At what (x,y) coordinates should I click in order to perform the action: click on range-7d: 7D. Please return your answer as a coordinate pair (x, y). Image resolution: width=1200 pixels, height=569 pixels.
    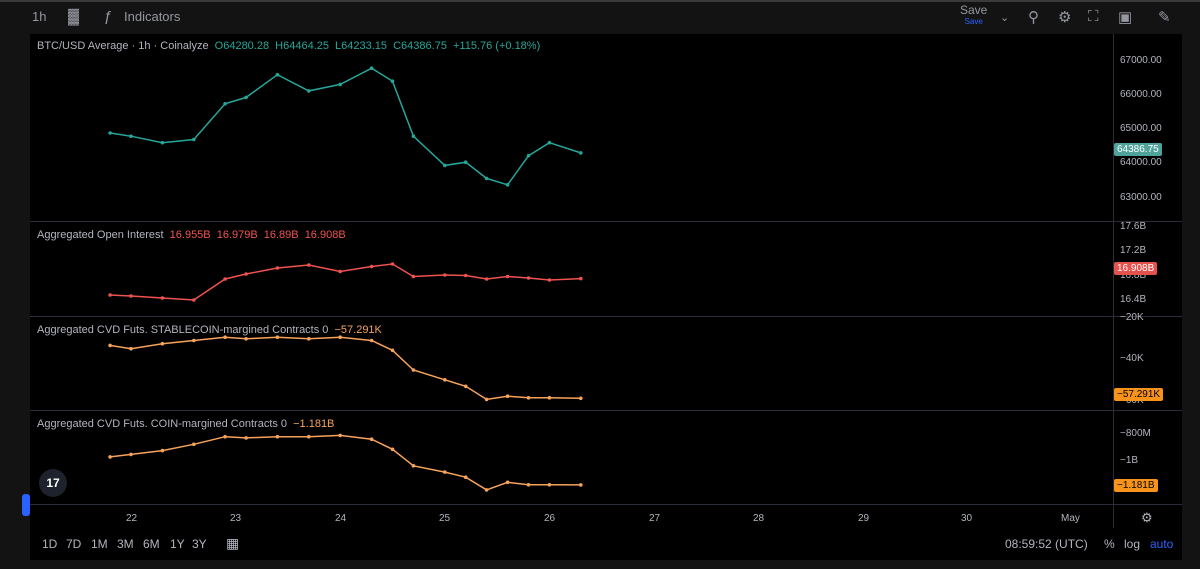
    Looking at the image, I should click on (74, 544).